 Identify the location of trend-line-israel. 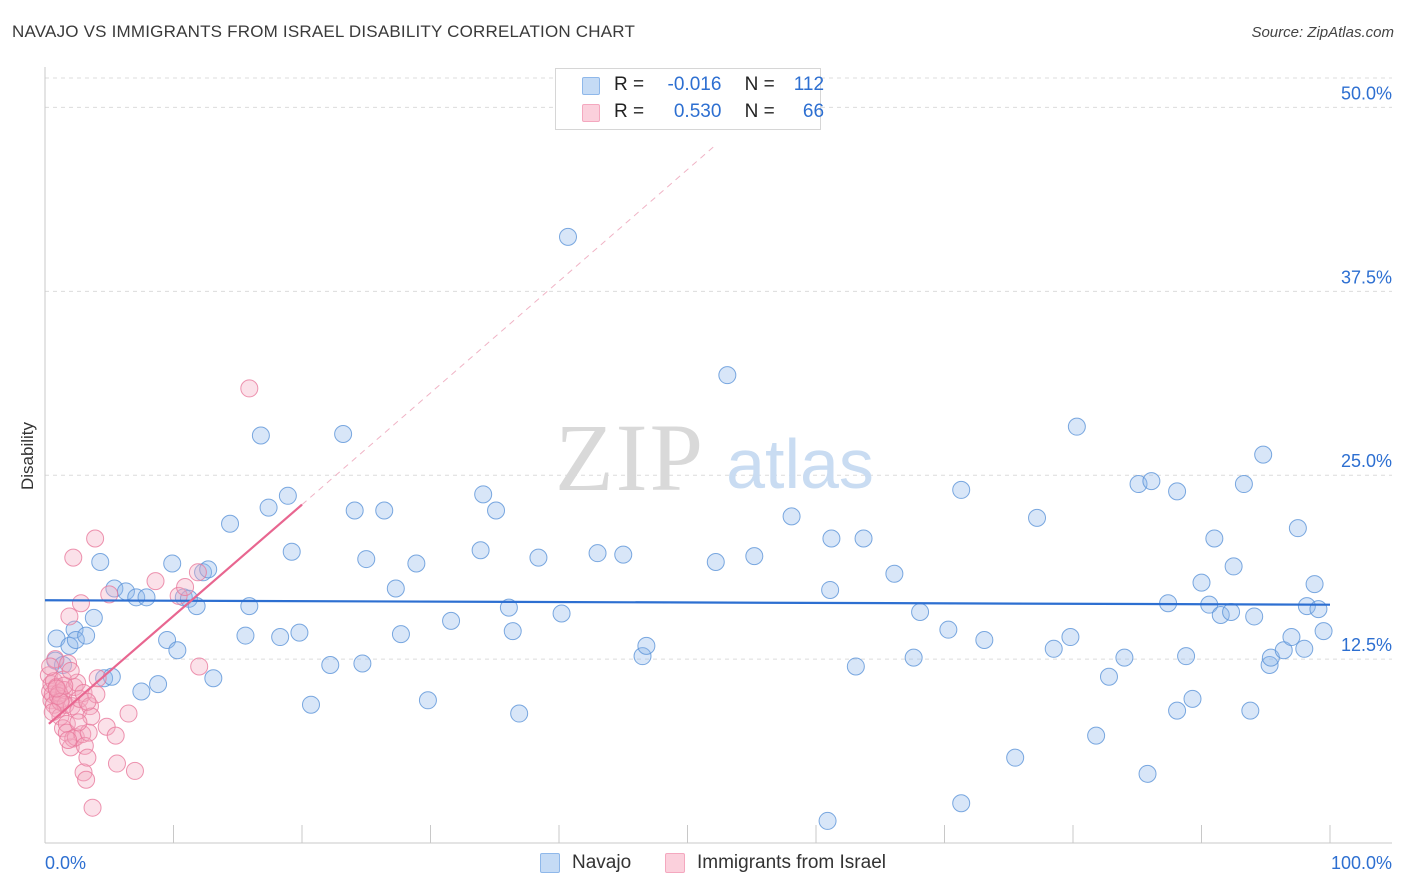
(175, 614).